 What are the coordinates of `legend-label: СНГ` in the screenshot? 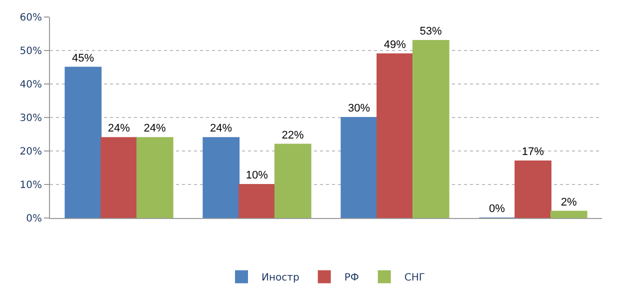 It's located at (414, 278).